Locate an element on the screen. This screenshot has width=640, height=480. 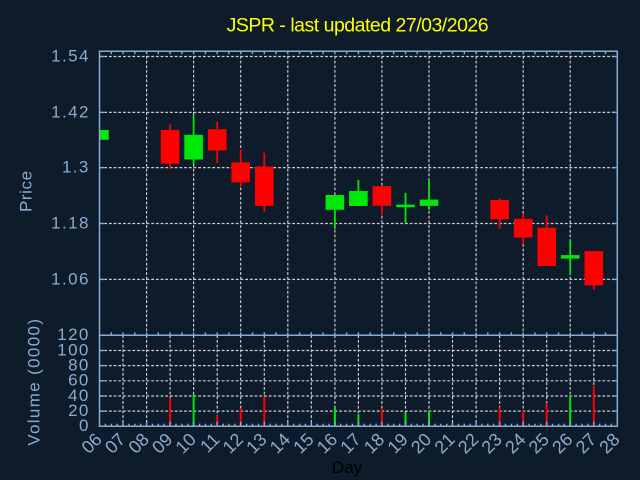
svg-text: 1.06 is located at coordinates (70, 278).